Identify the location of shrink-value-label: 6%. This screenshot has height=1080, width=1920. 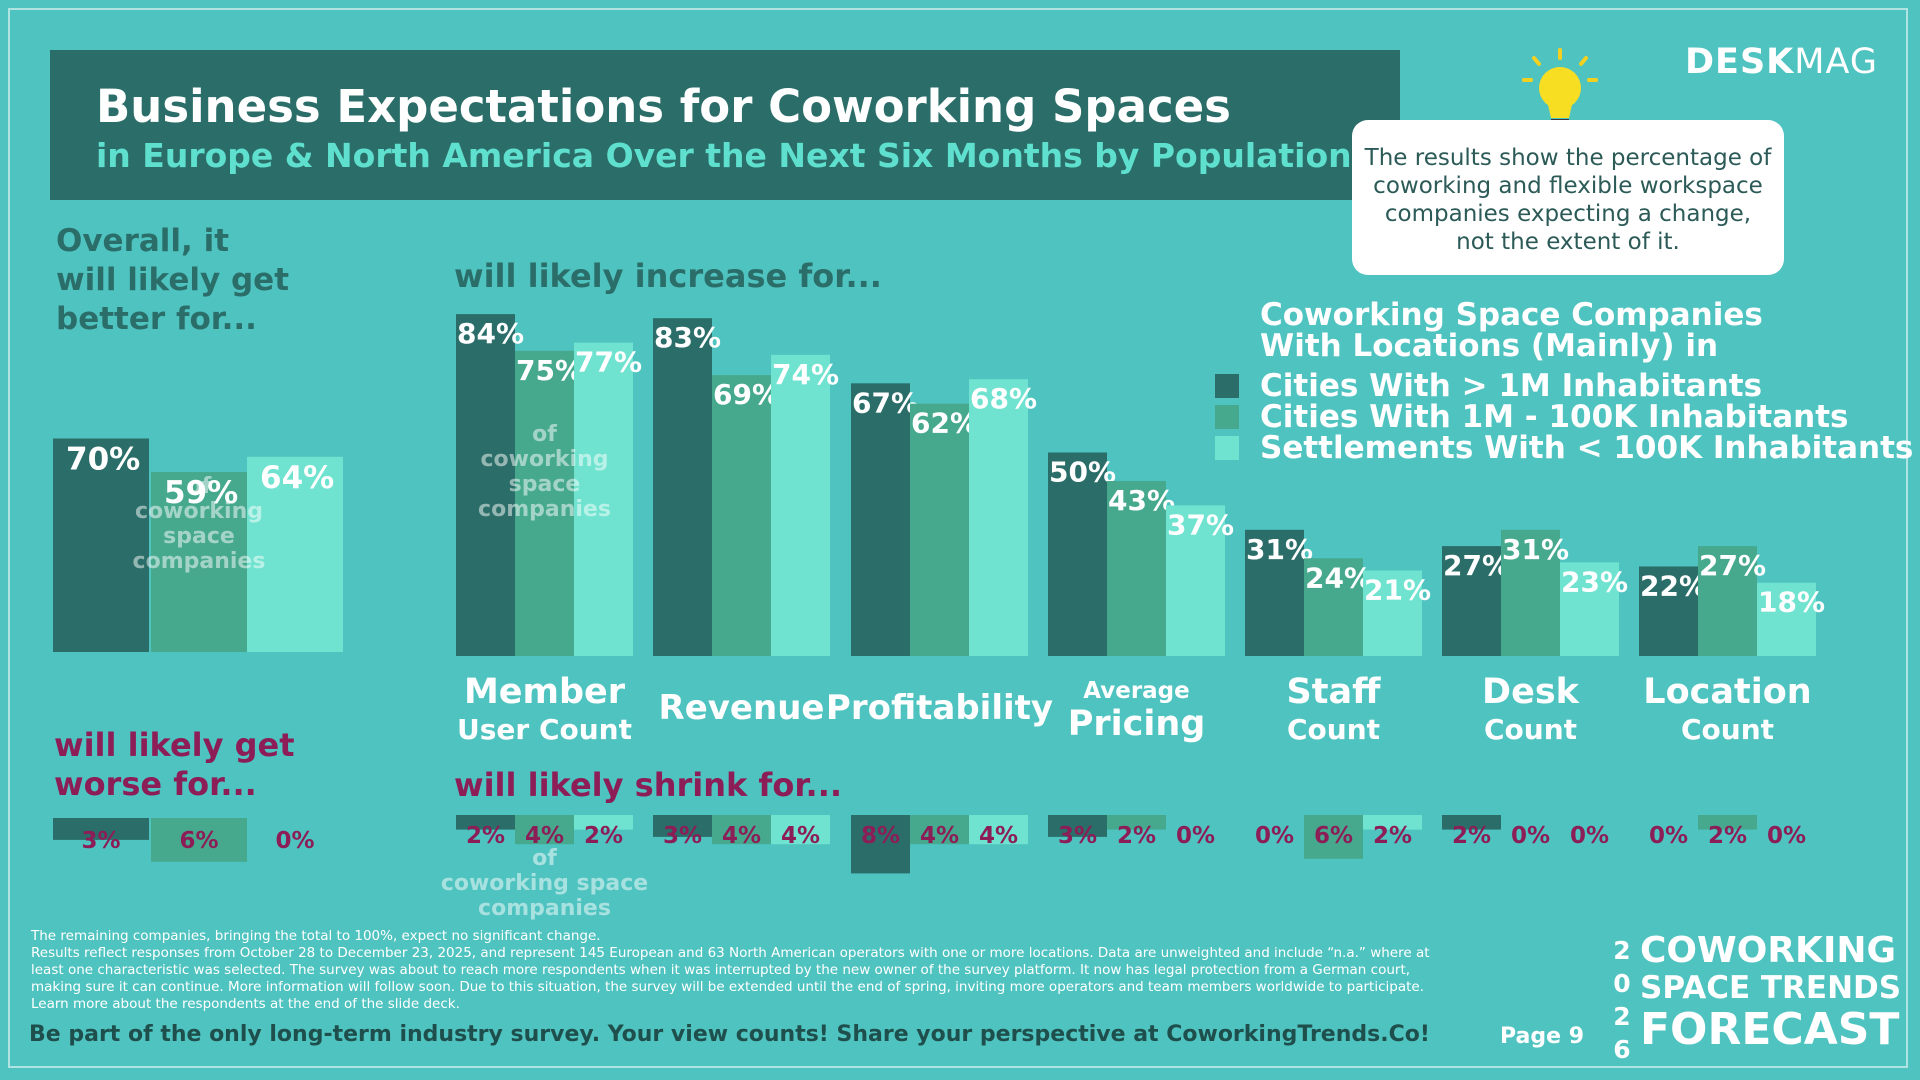
(1333, 836).